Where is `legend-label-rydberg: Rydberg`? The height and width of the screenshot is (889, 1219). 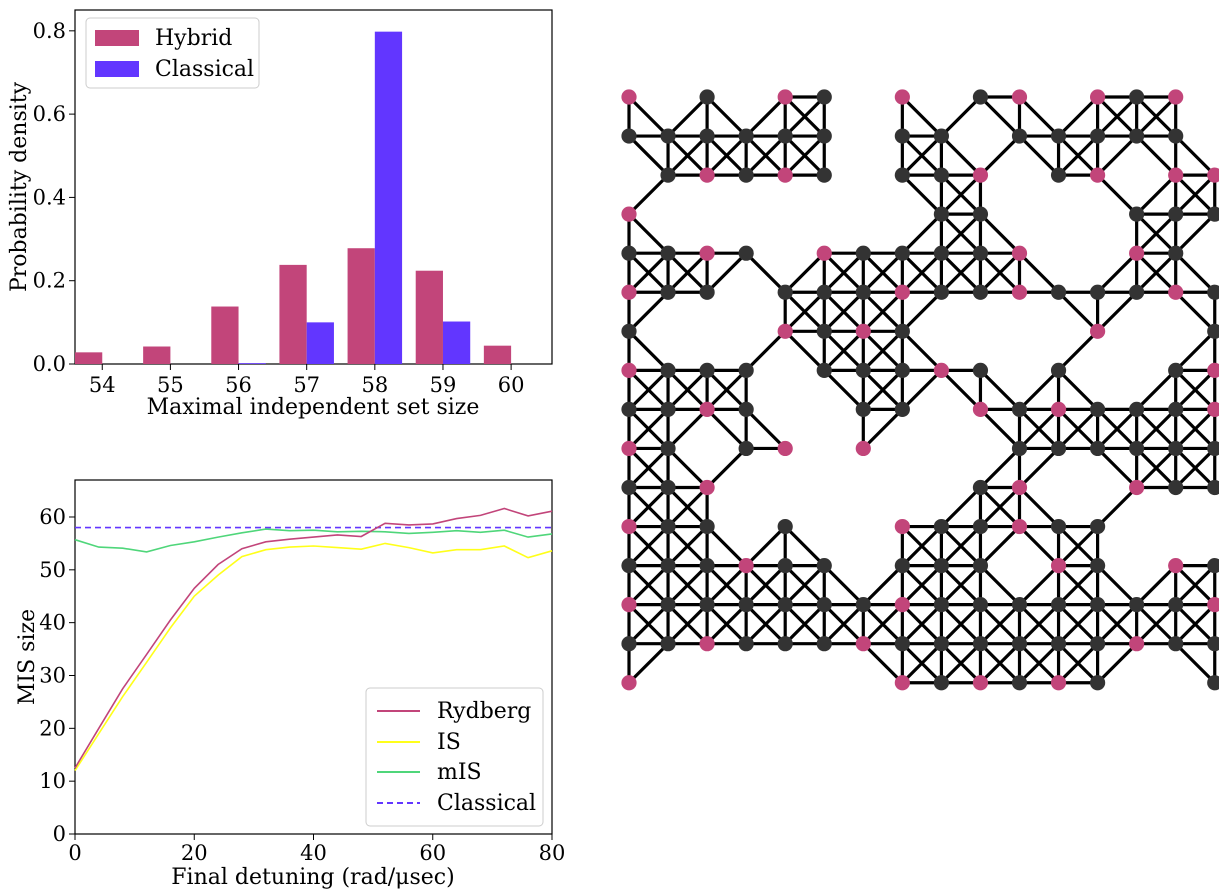 legend-label-rydberg: Rydberg is located at coordinates (484, 711).